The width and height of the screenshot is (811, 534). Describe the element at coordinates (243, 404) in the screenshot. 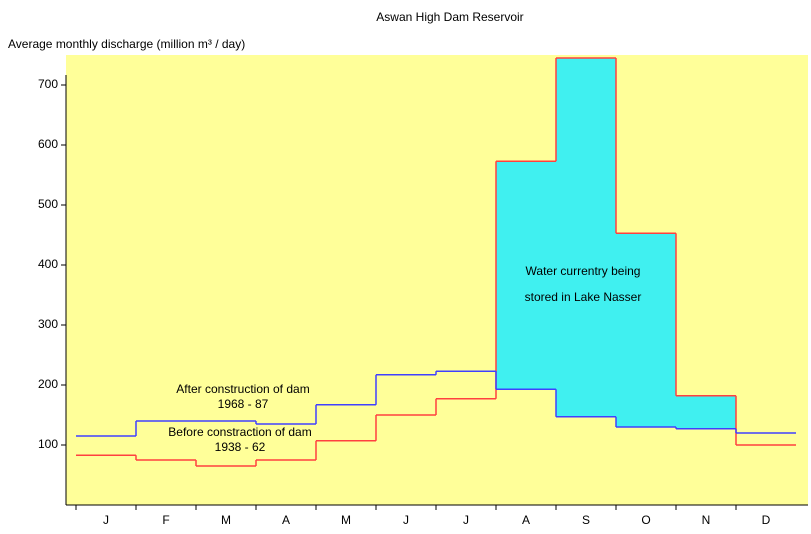

I see `annotation: 1968 - 87` at that location.